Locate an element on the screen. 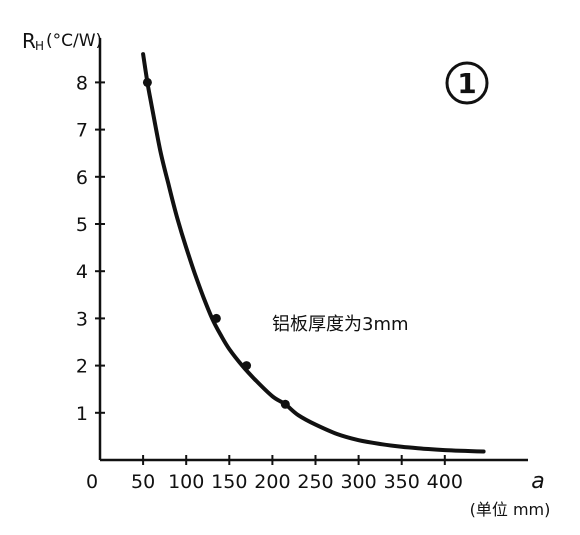  svg-text: (°C/W) is located at coordinates (74, 41).